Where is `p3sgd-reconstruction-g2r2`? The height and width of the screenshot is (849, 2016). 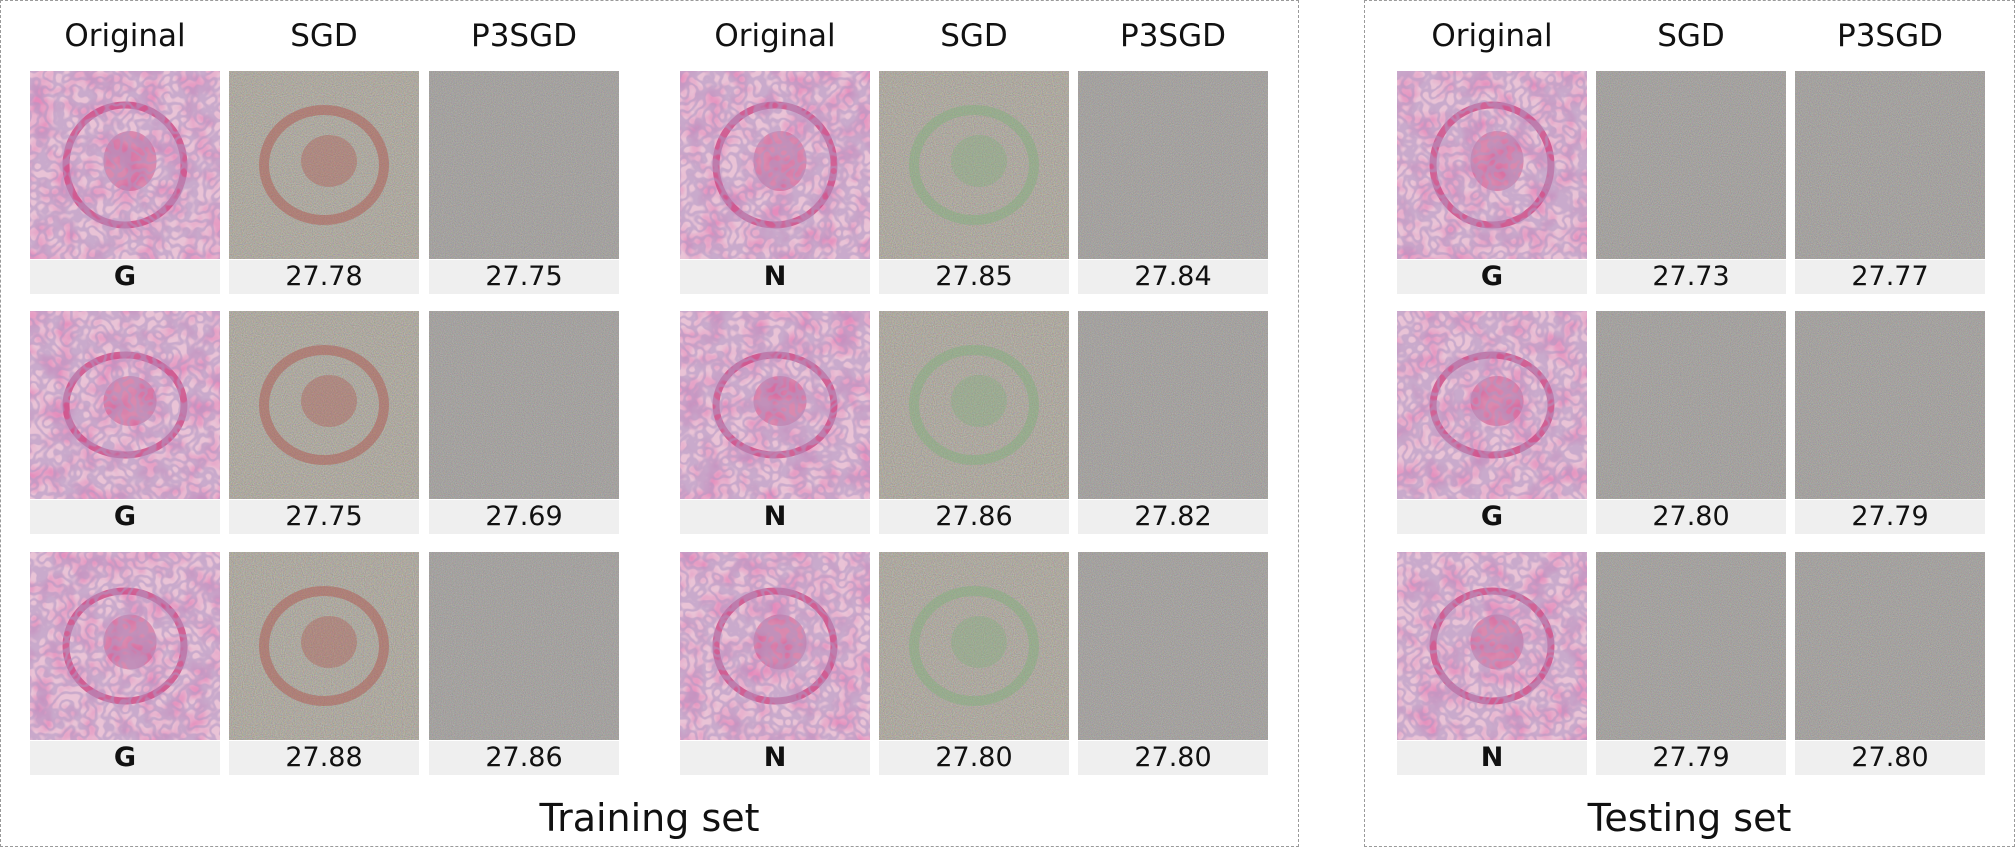
p3sgd-reconstruction-g2r2 is located at coordinates (1173, 405).